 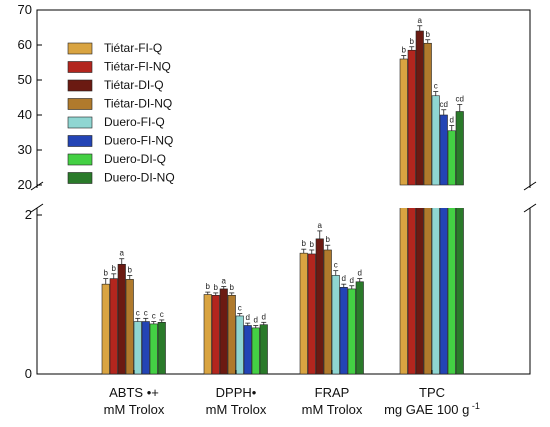 What do you see at coordinates (28, 373) in the screenshot?
I see `y-tick-label: 0` at bounding box center [28, 373].